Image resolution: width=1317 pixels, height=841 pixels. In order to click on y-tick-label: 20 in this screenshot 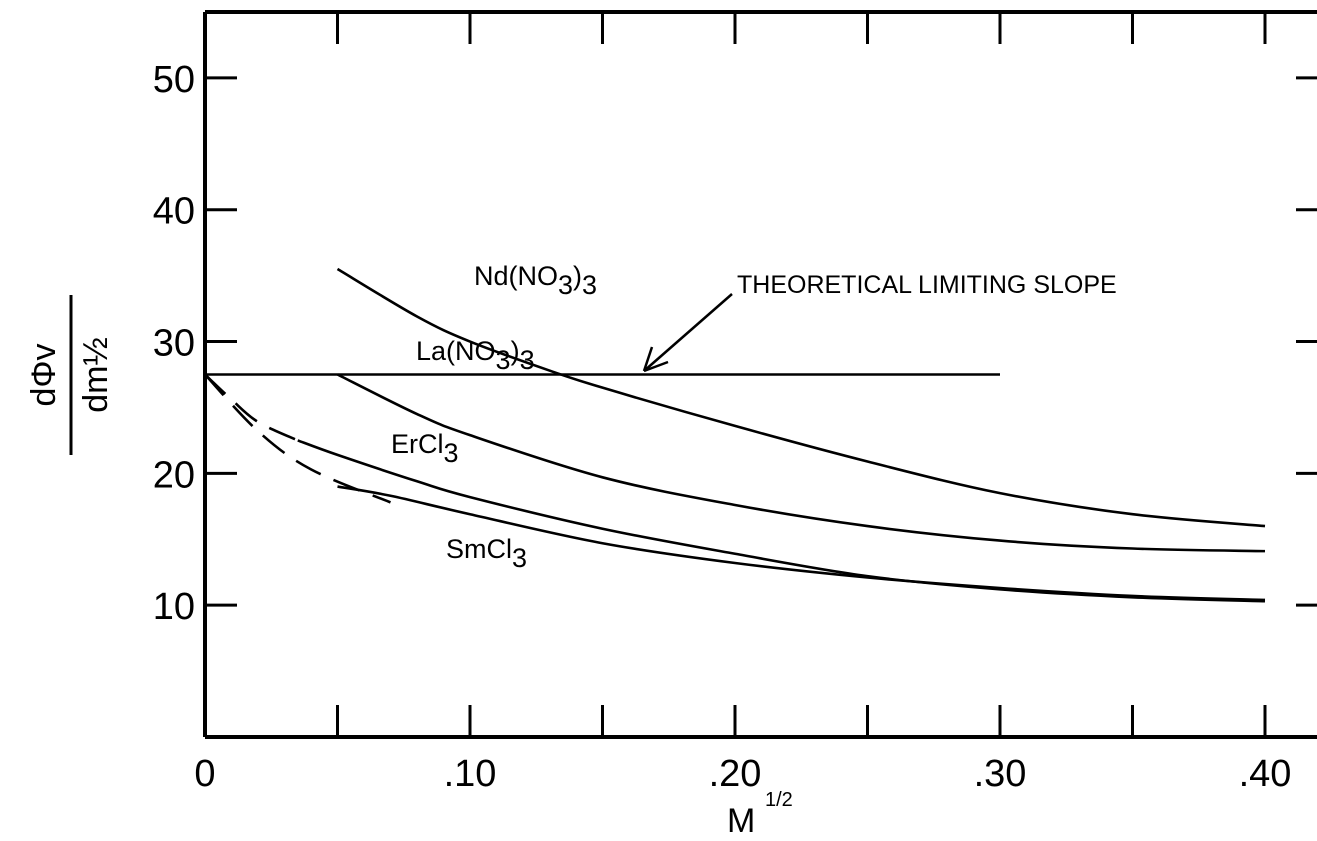, I will do `click(174, 475)`.